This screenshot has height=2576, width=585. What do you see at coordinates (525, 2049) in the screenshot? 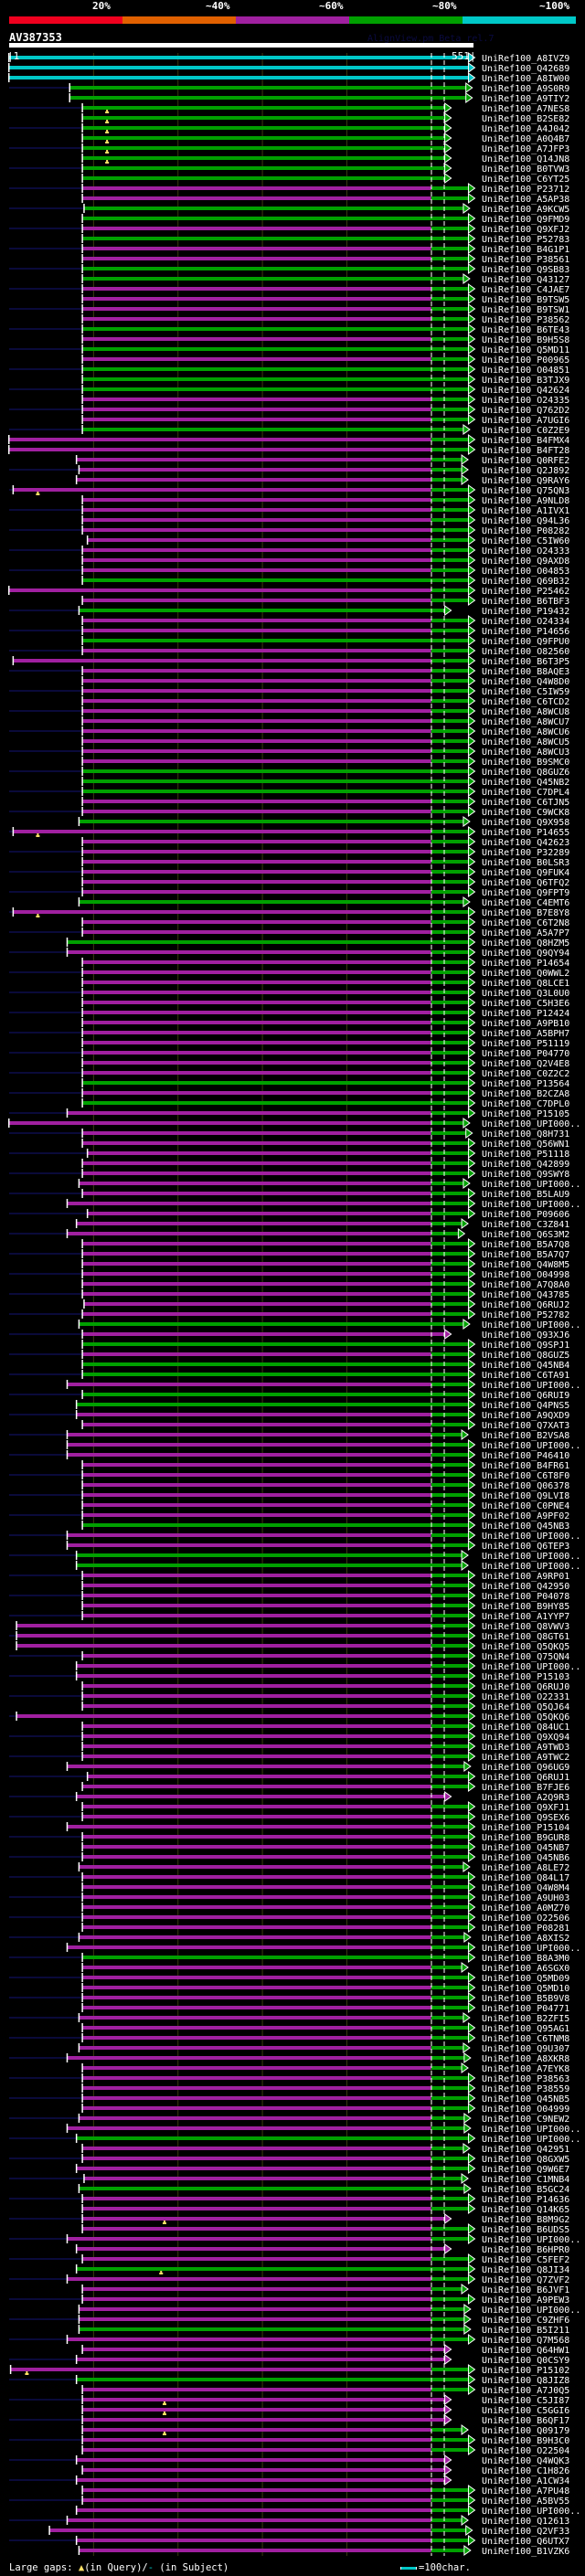
I see `subject-label: UniRef100_Q9U307` at bounding box center [525, 2049].